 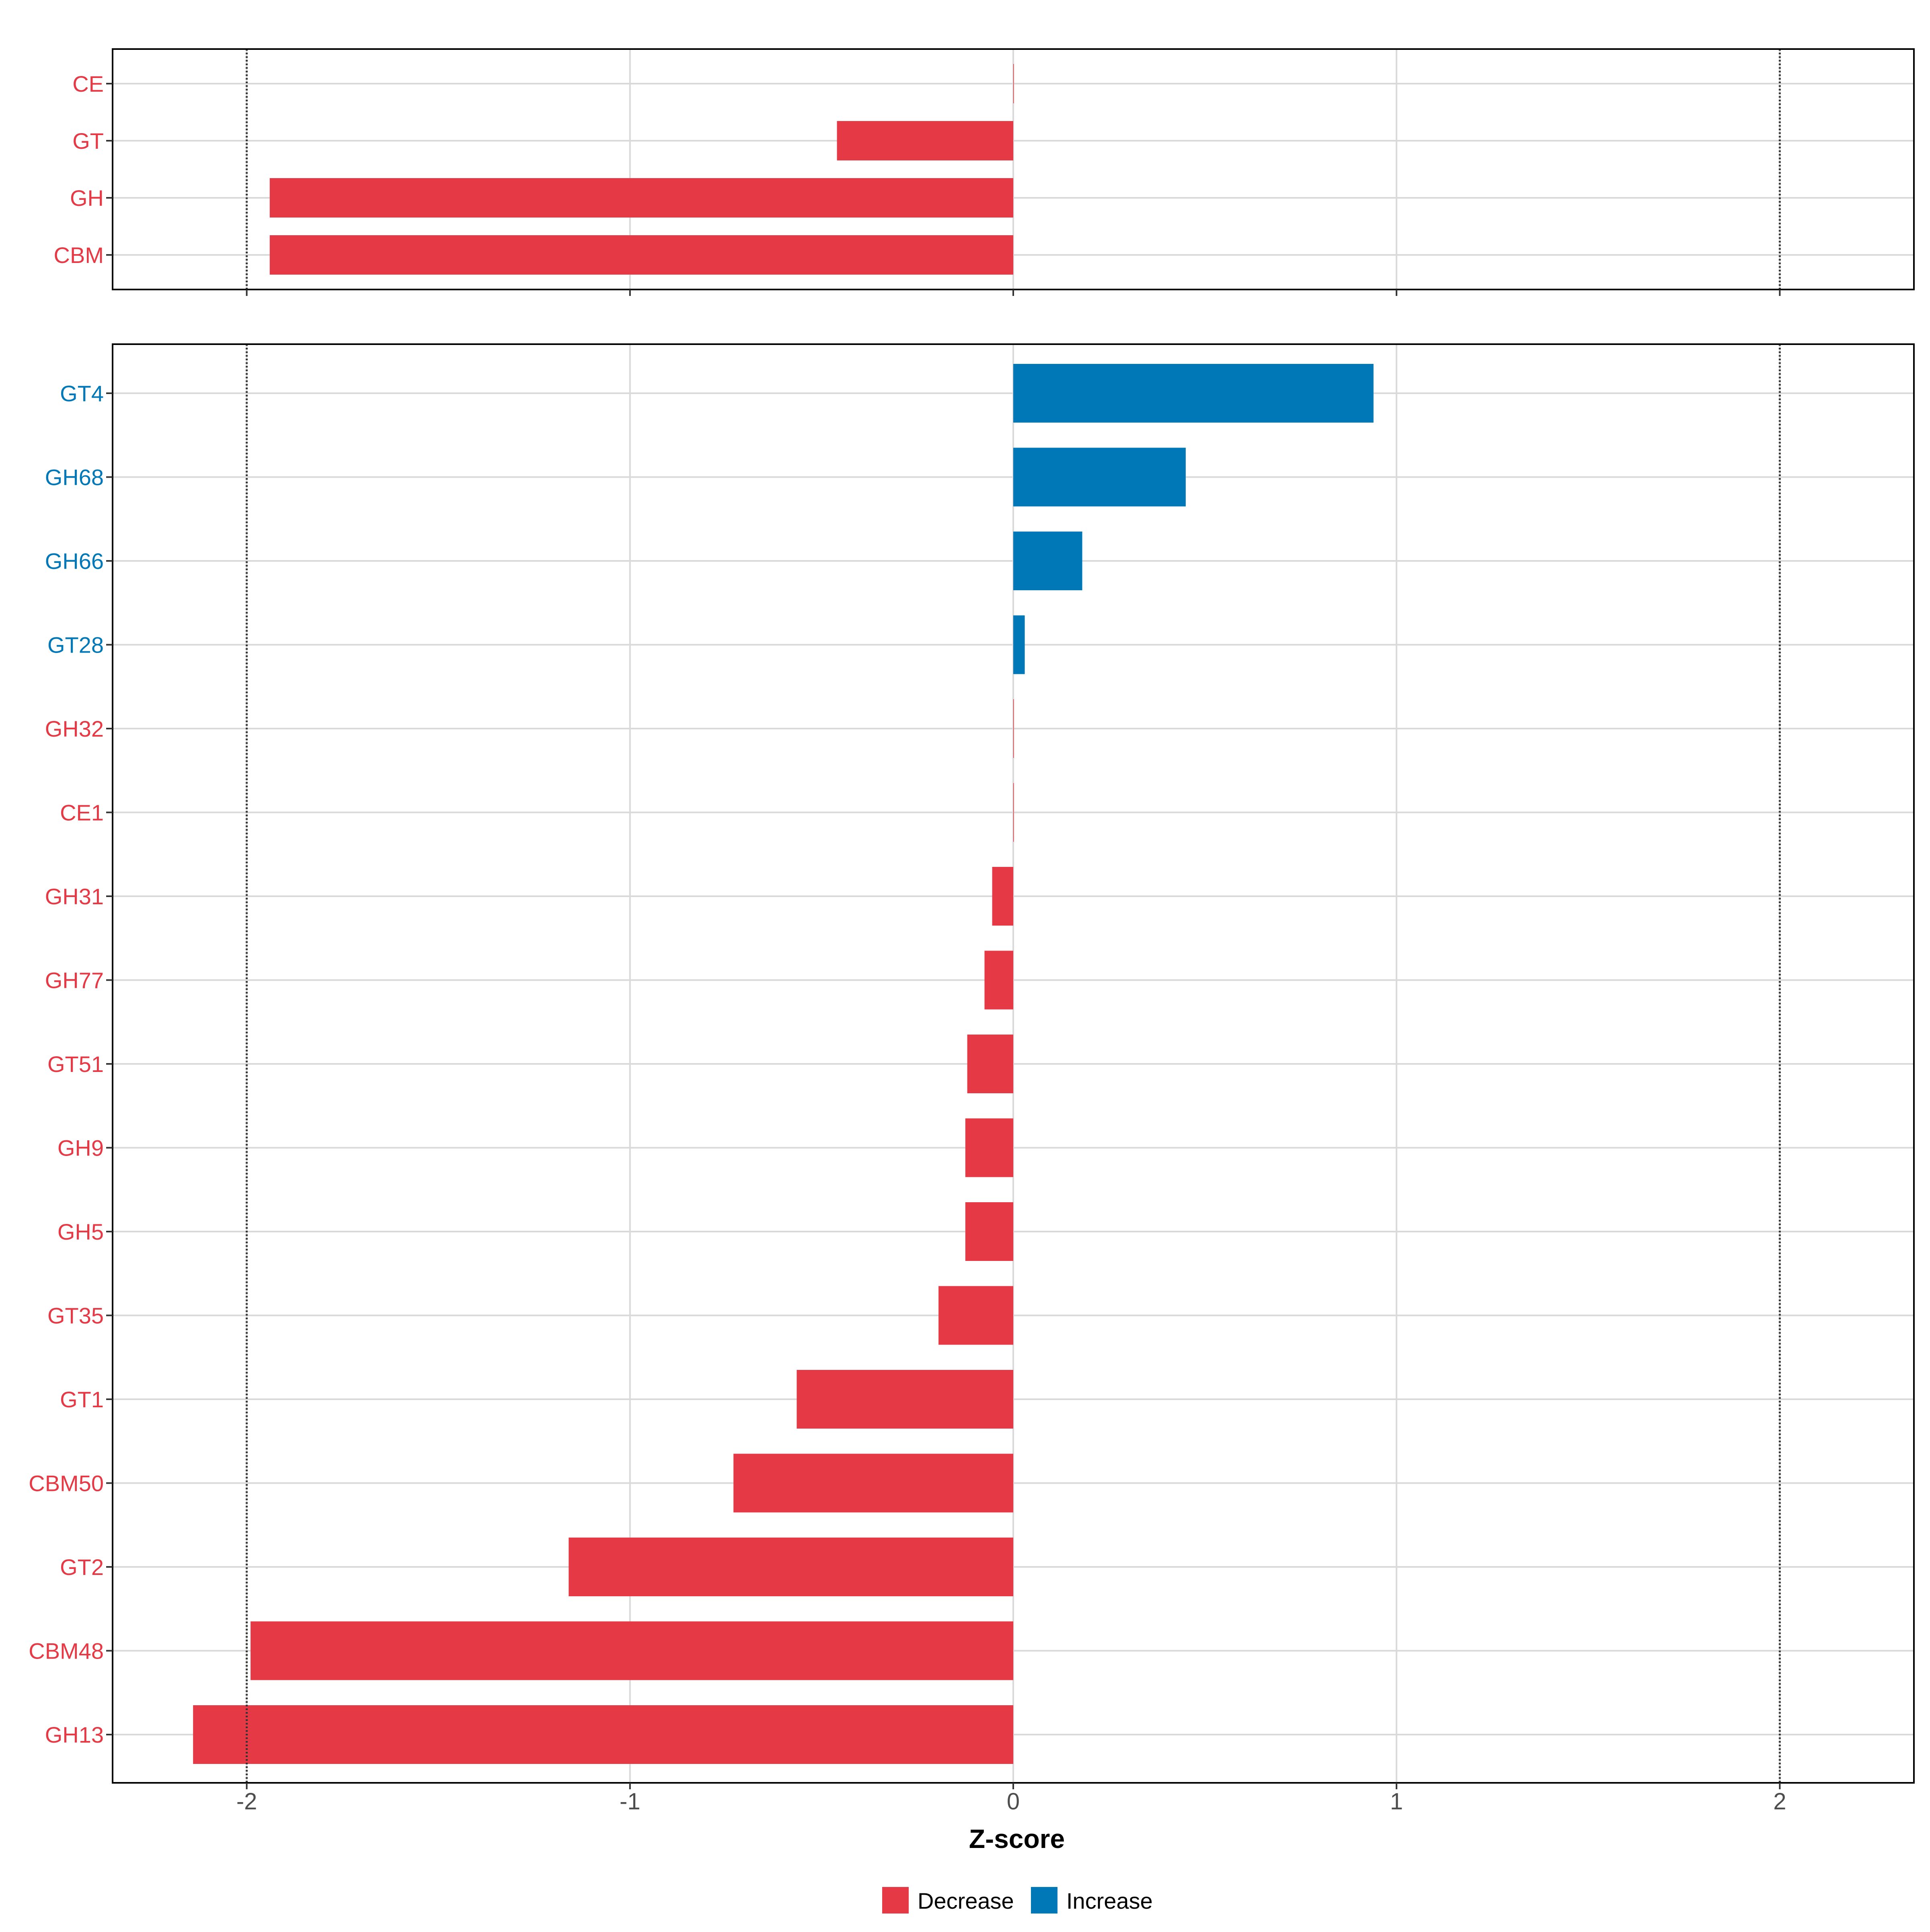 What do you see at coordinates (82, 1399) in the screenshot?
I see `category-label: GT1` at bounding box center [82, 1399].